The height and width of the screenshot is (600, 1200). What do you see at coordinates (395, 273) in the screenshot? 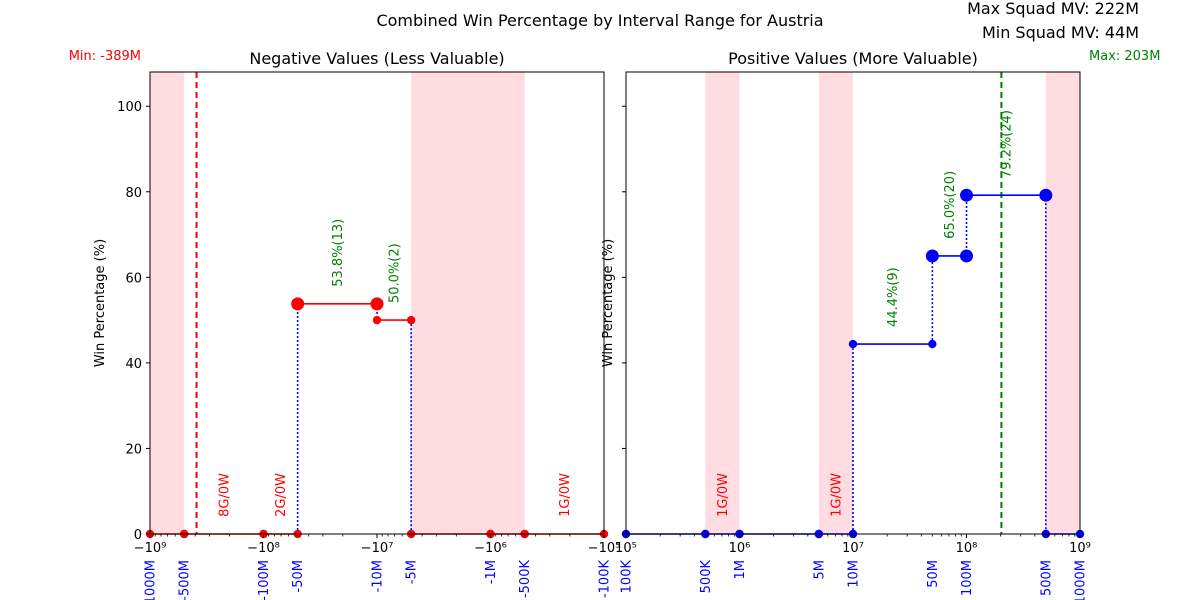
I see `negative-segment-annotation: 50.0%(2)` at bounding box center [395, 273].